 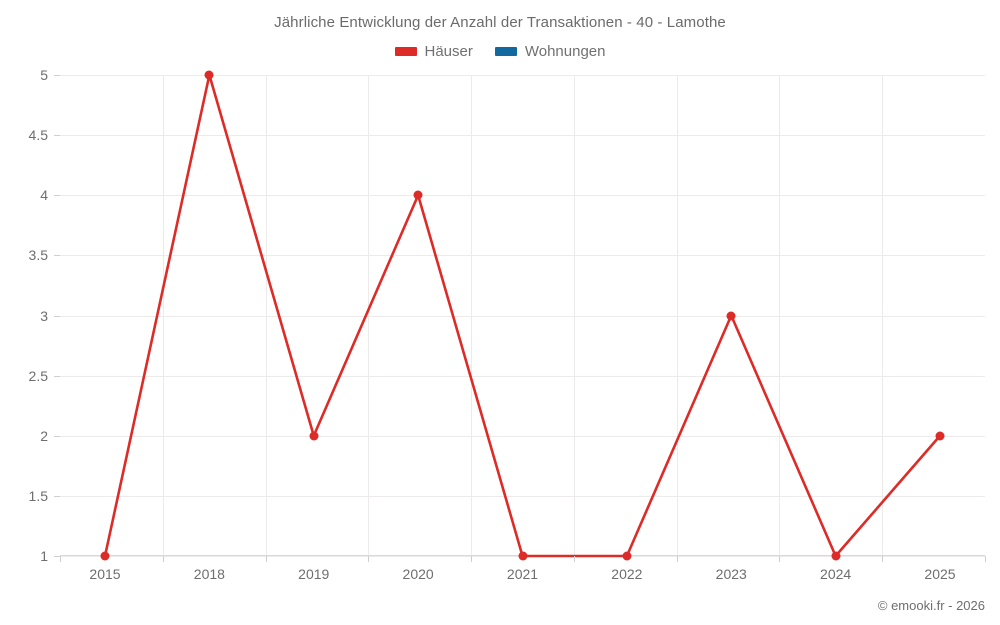 I want to click on y-axis-tick-label: 5, so click(x=44, y=75).